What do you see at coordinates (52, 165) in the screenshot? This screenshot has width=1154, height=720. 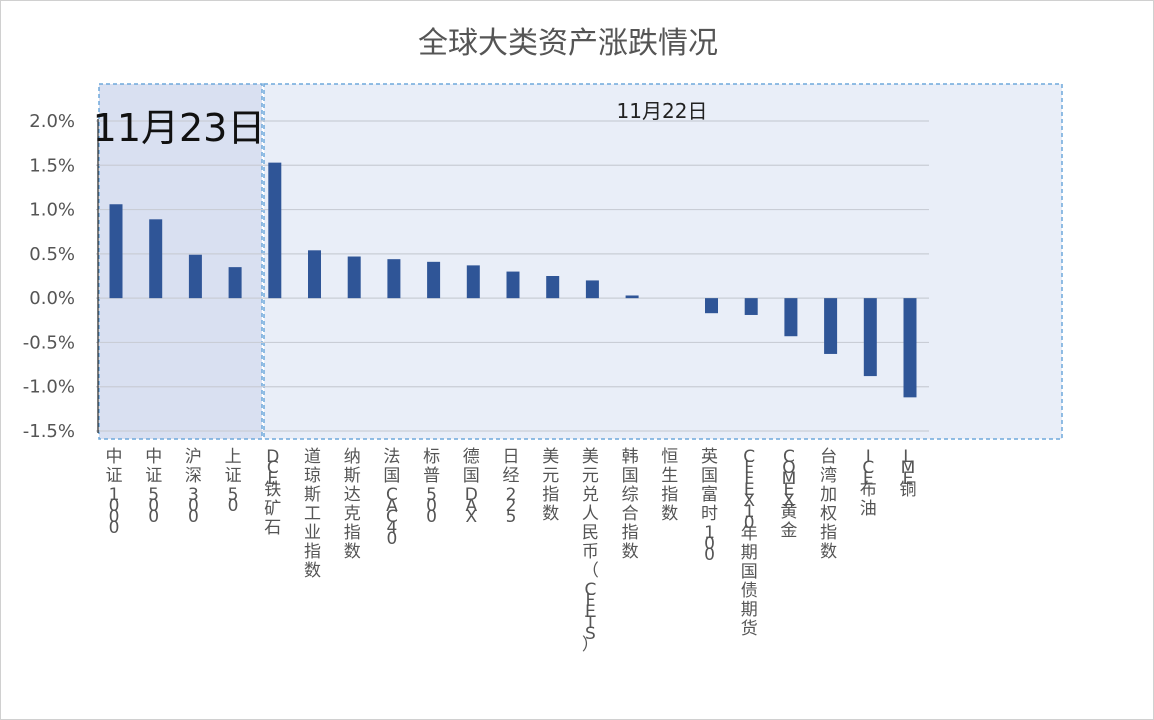 I see `y-tick-label: 1.5%` at bounding box center [52, 165].